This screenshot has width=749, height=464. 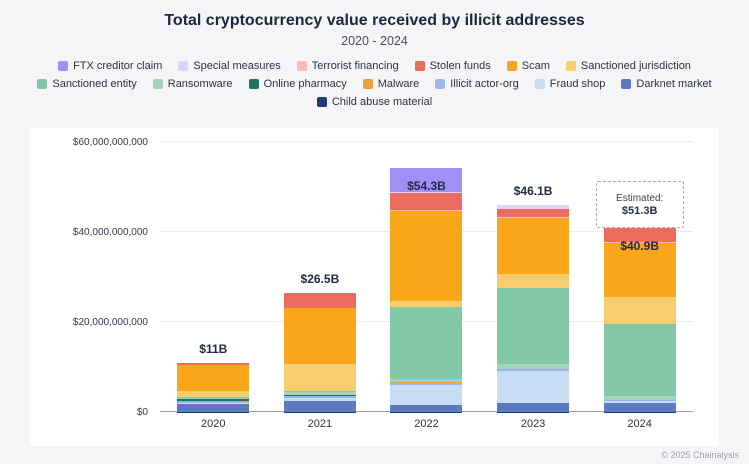 What do you see at coordinates (426, 289) in the screenshot?
I see `bar-2022` at bounding box center [426, 289].